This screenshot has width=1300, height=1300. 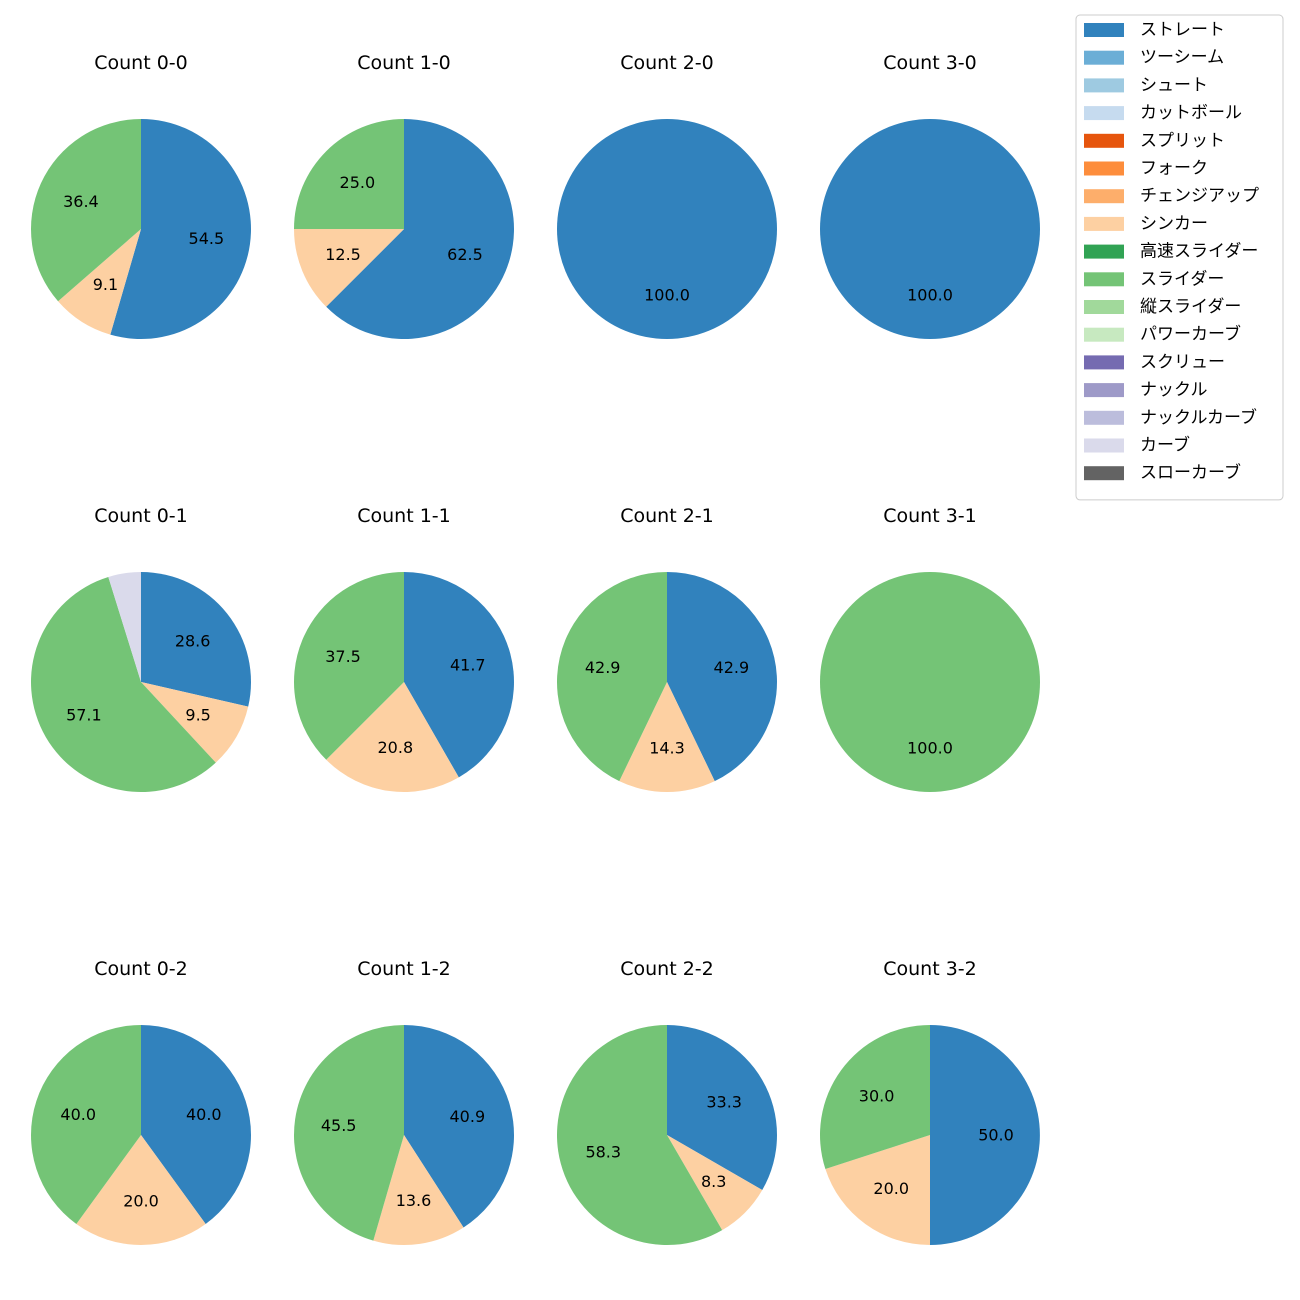 I want to click on pie-count-1-1: Count 1-1 41.7 20.8 37.5, so click(x=404, y=648).